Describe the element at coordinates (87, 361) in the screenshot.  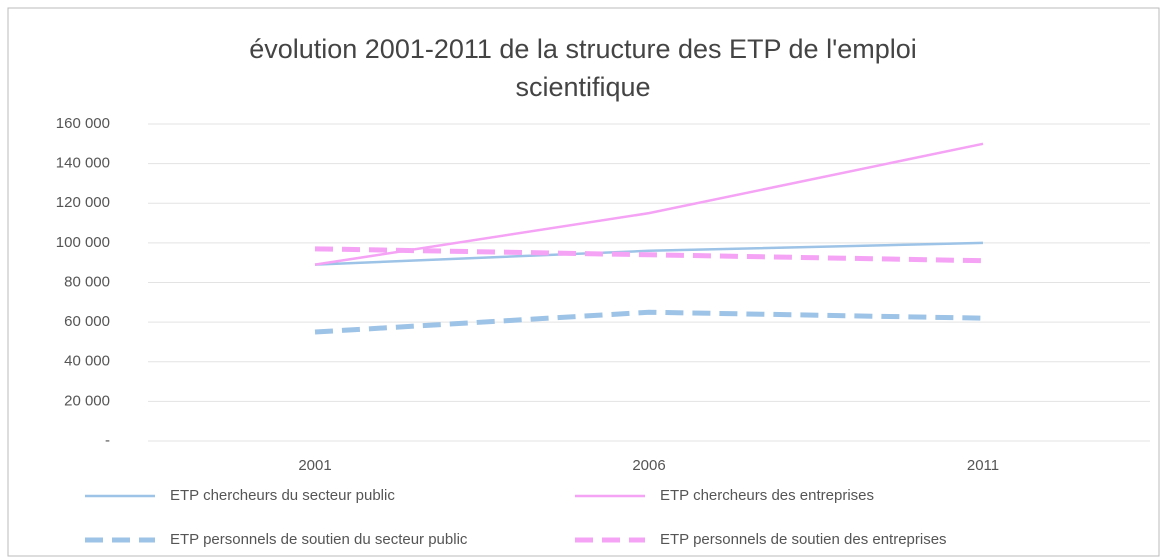
I see `y-tick-label: 40 000` at that location.